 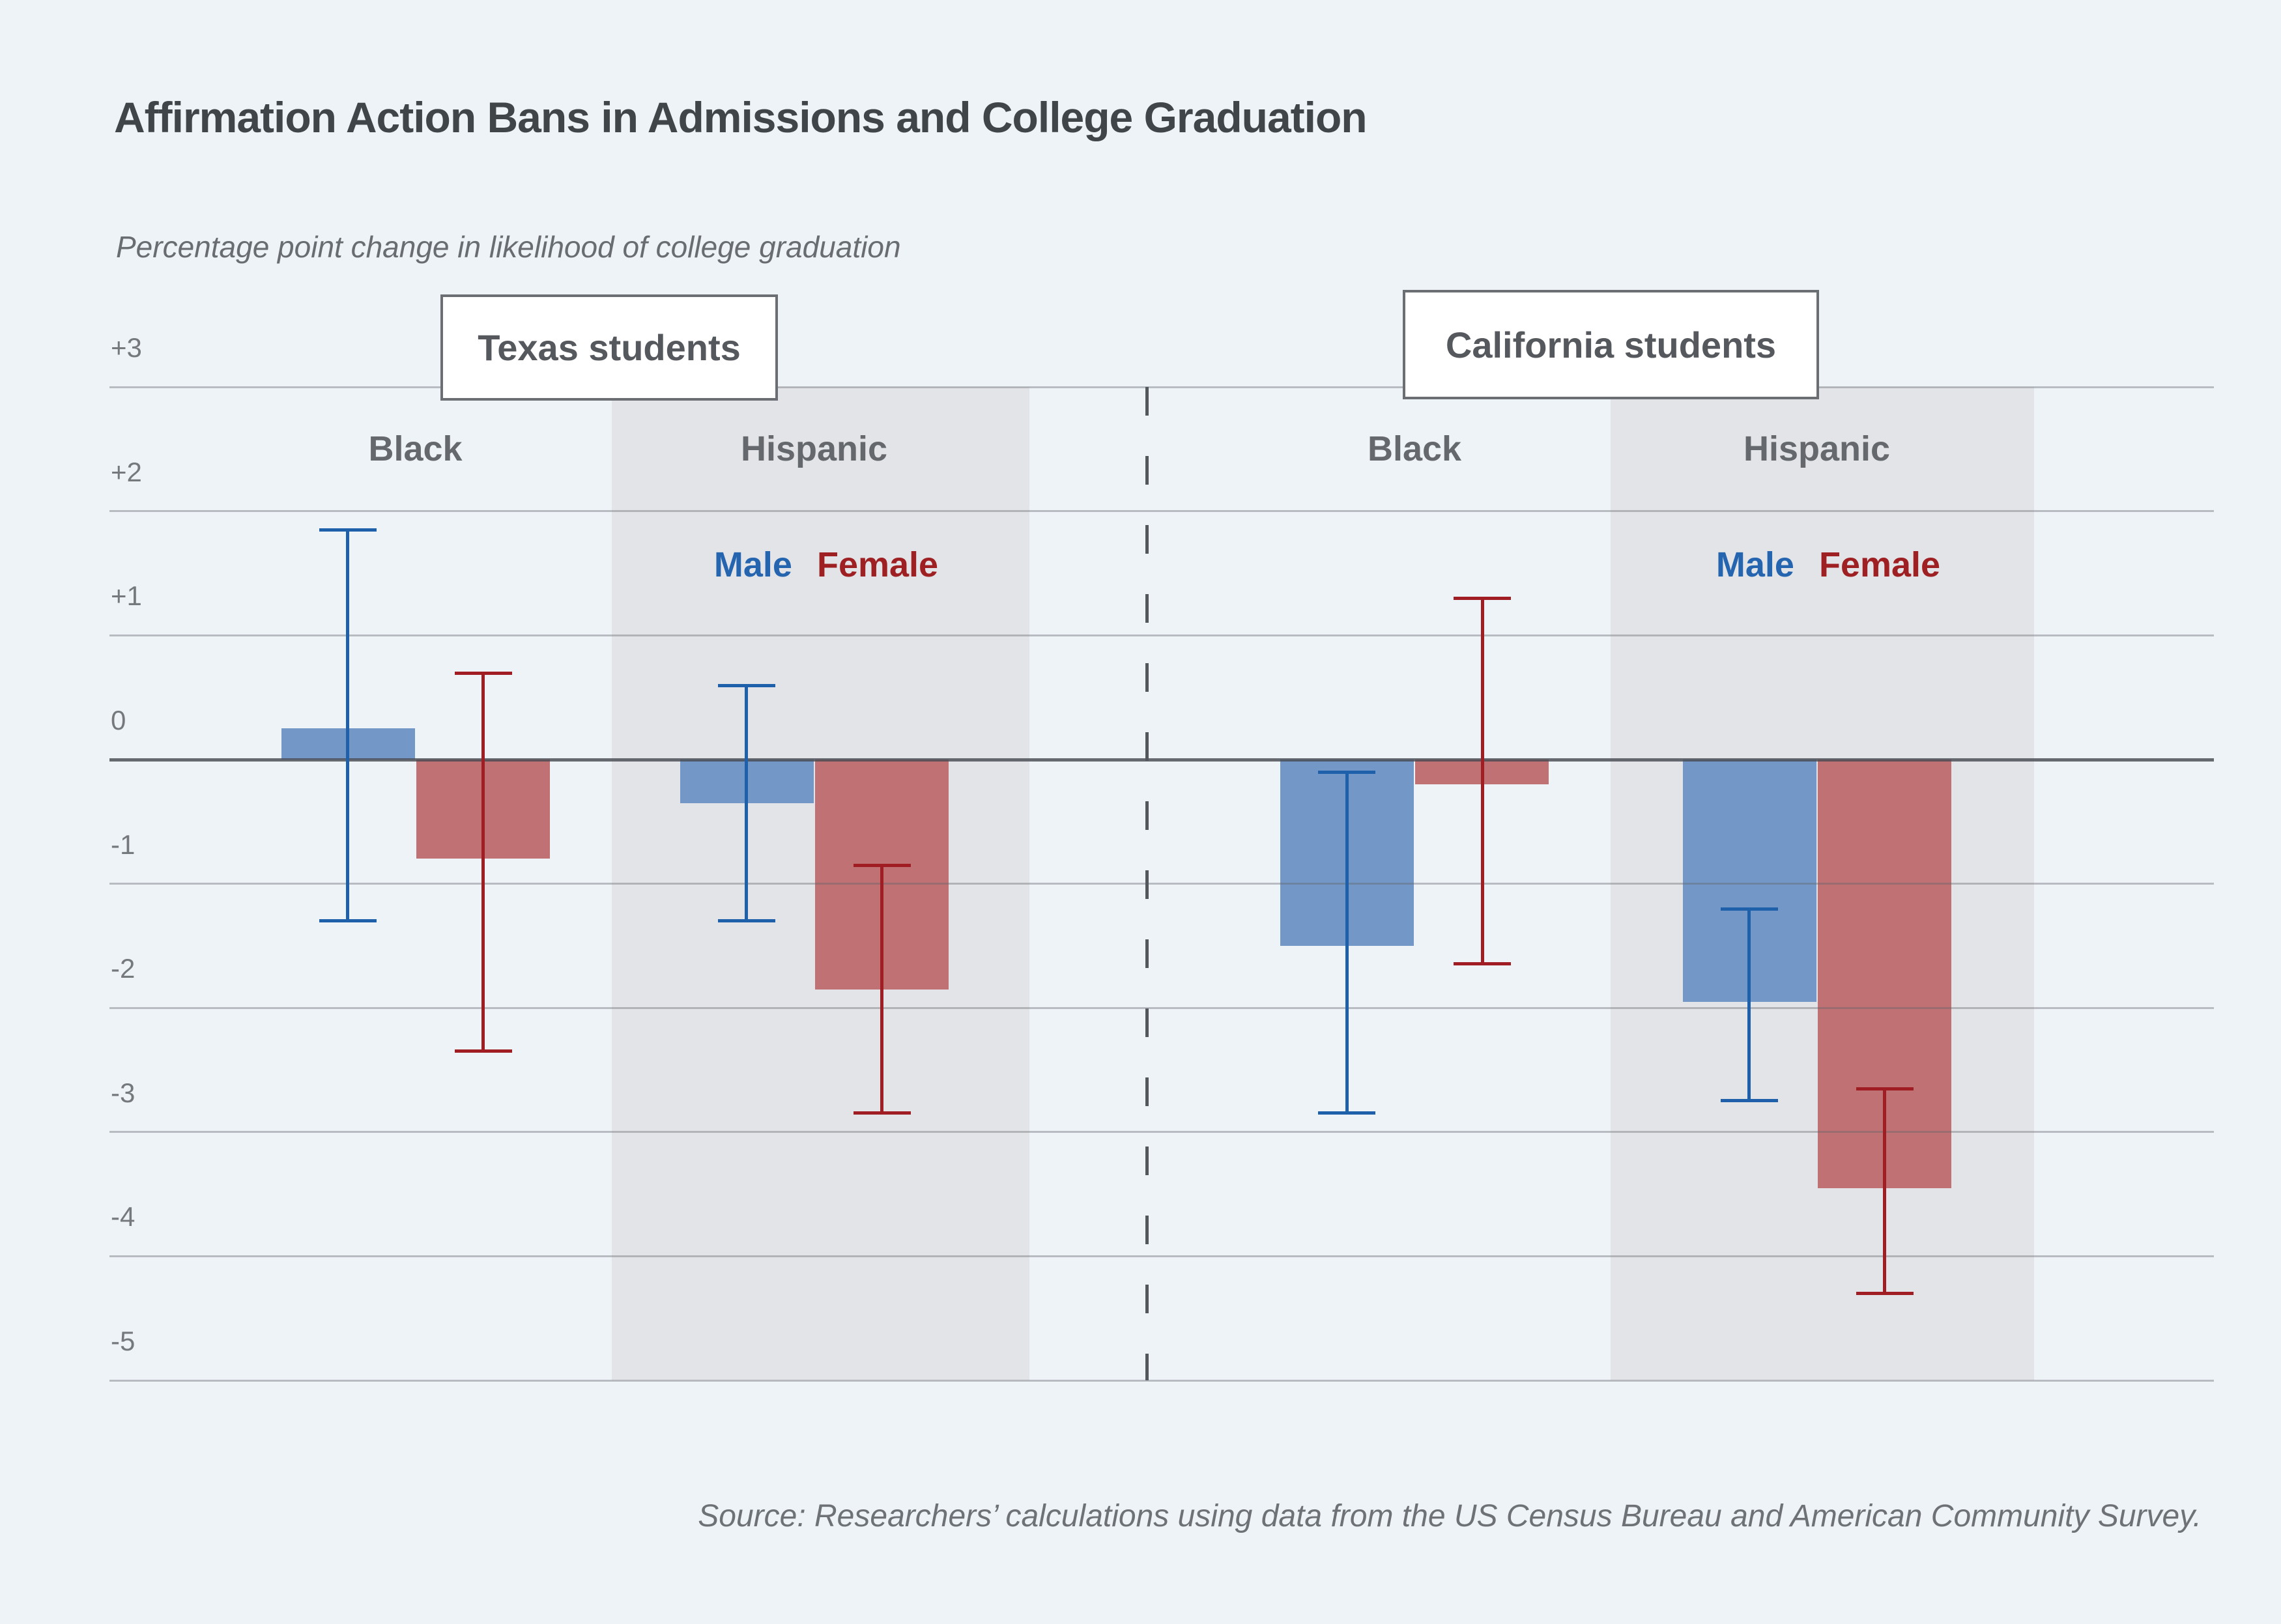 I want to click on legend-california: Male Female, so click(x=1828, y=565).